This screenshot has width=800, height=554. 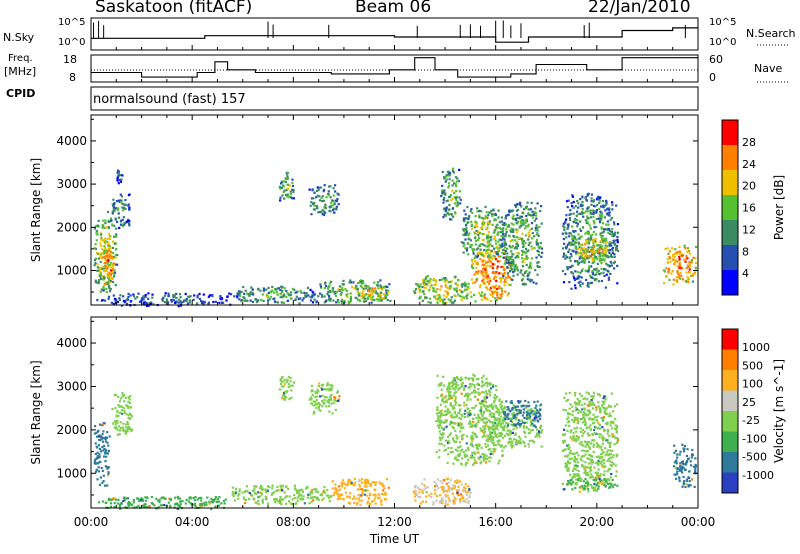 What do you see at coordinates (745, 273) in the screenshot?
I see `power-colorbar-tick-label: 4` at bounding box center [745, 273].